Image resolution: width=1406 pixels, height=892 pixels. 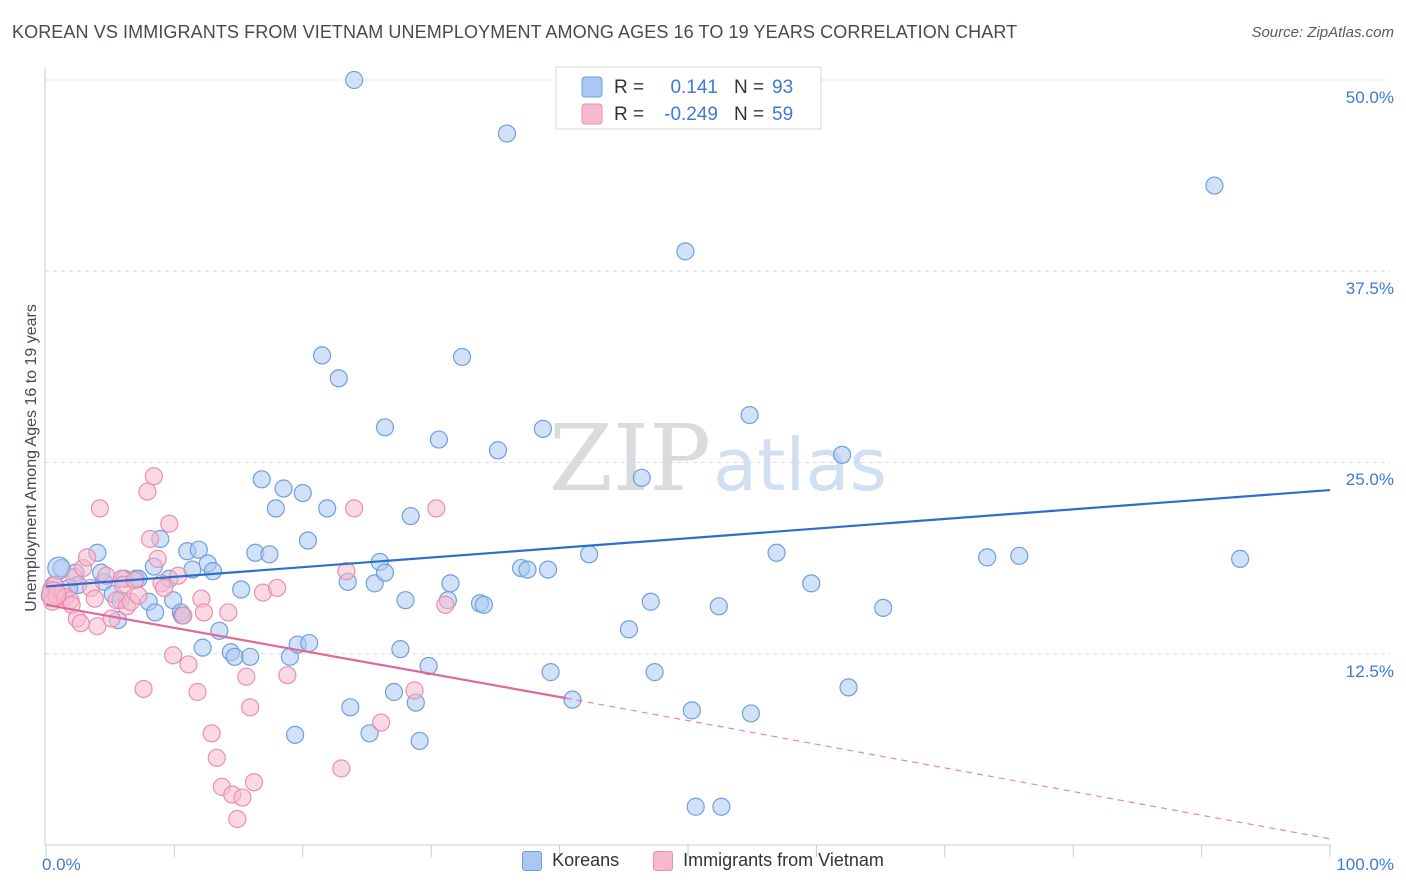 What do you see at coordinates (61, 864) in the screenshot?
I see `x-tick-label-min: 0.0%` at bounding box center [61, 864].